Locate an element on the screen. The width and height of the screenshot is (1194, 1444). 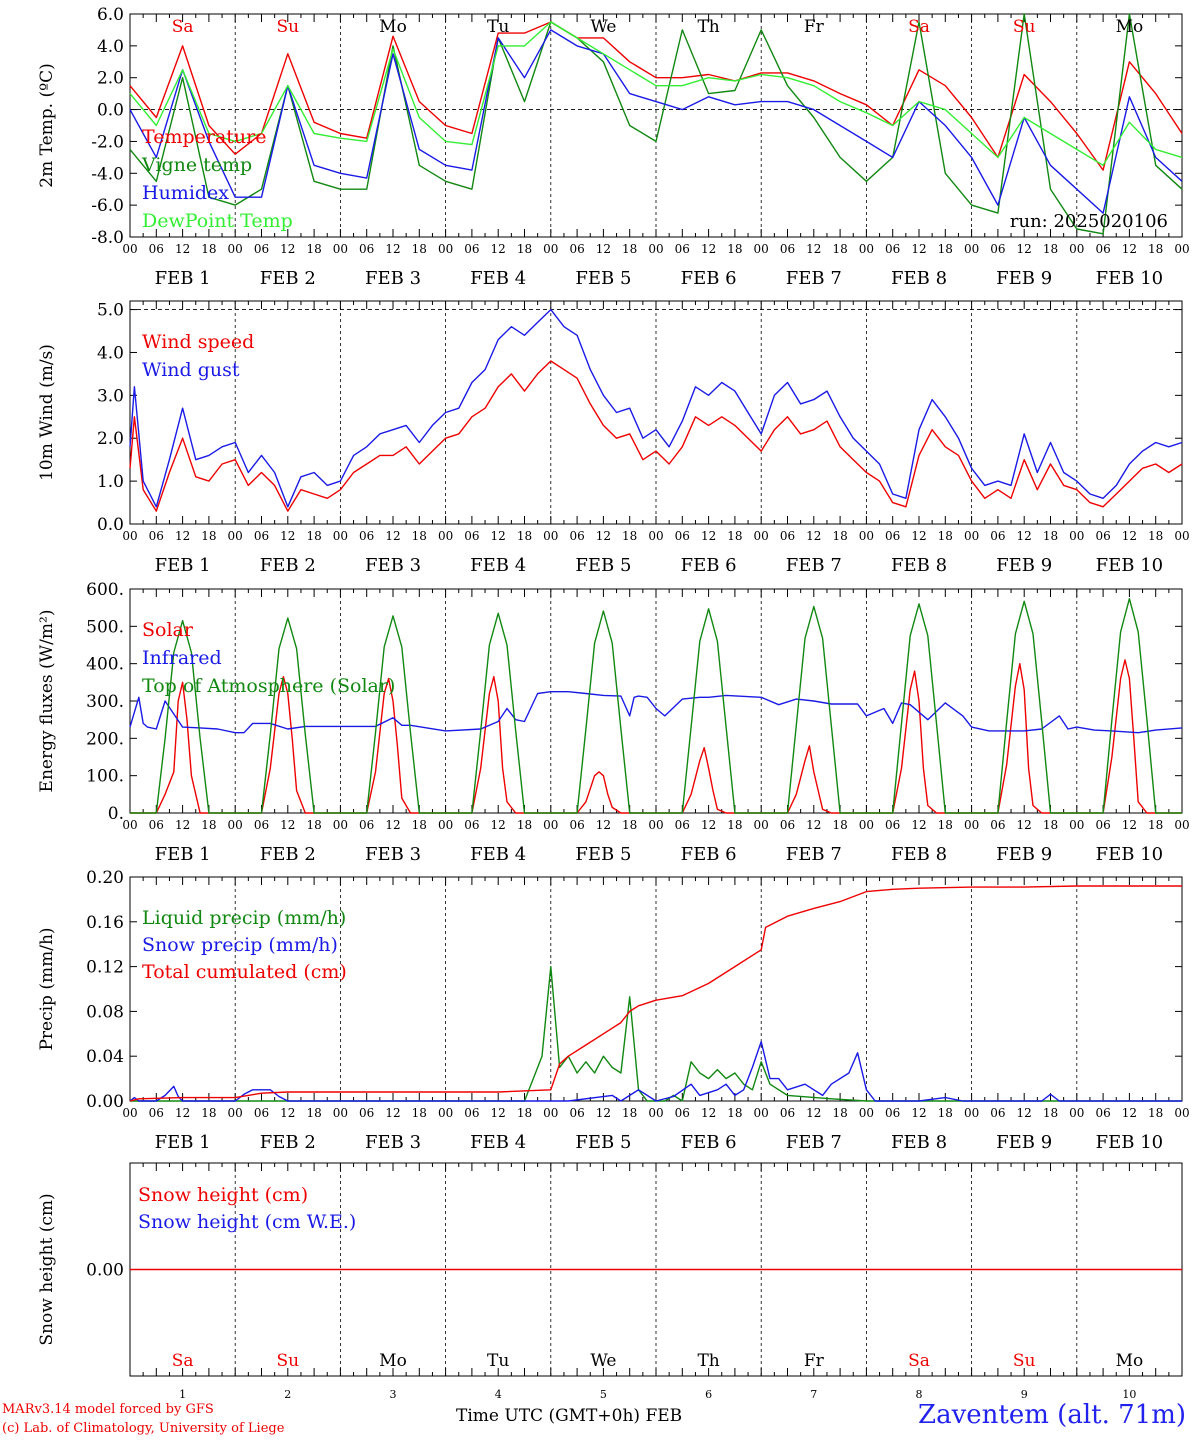
x-date-label: FEB 6 is located at coordinates (709, 278).